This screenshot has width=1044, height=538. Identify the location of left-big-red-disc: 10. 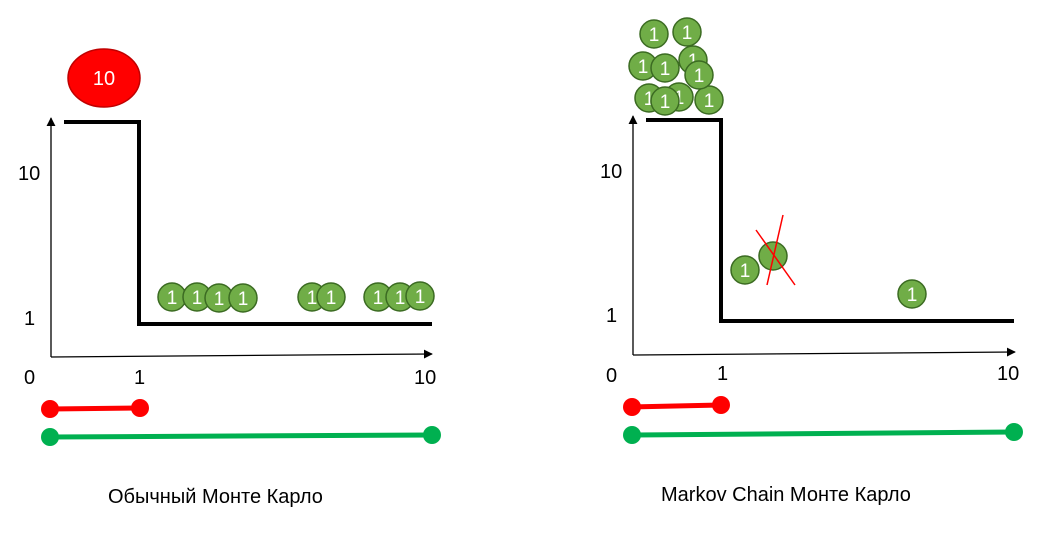
(104, 78).